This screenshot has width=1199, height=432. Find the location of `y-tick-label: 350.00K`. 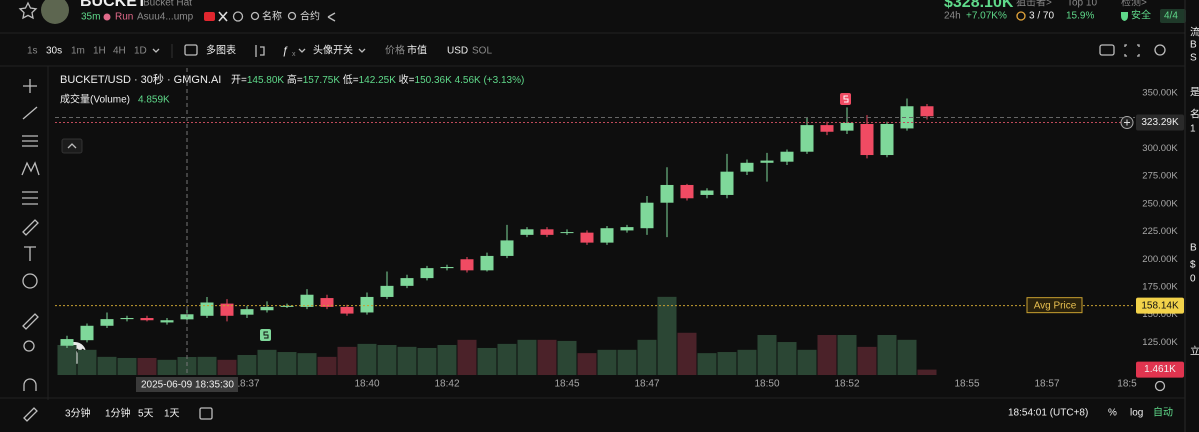

y-tick-label: 350.00K is located at coordinates (1160, 92).